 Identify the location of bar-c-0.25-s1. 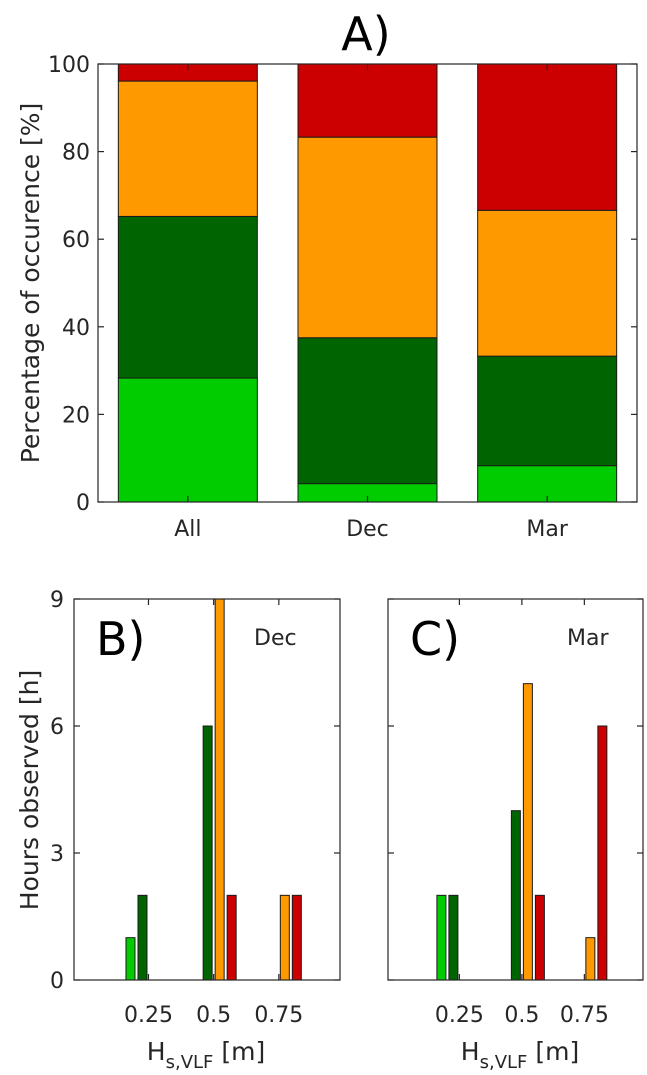
(453, 937).